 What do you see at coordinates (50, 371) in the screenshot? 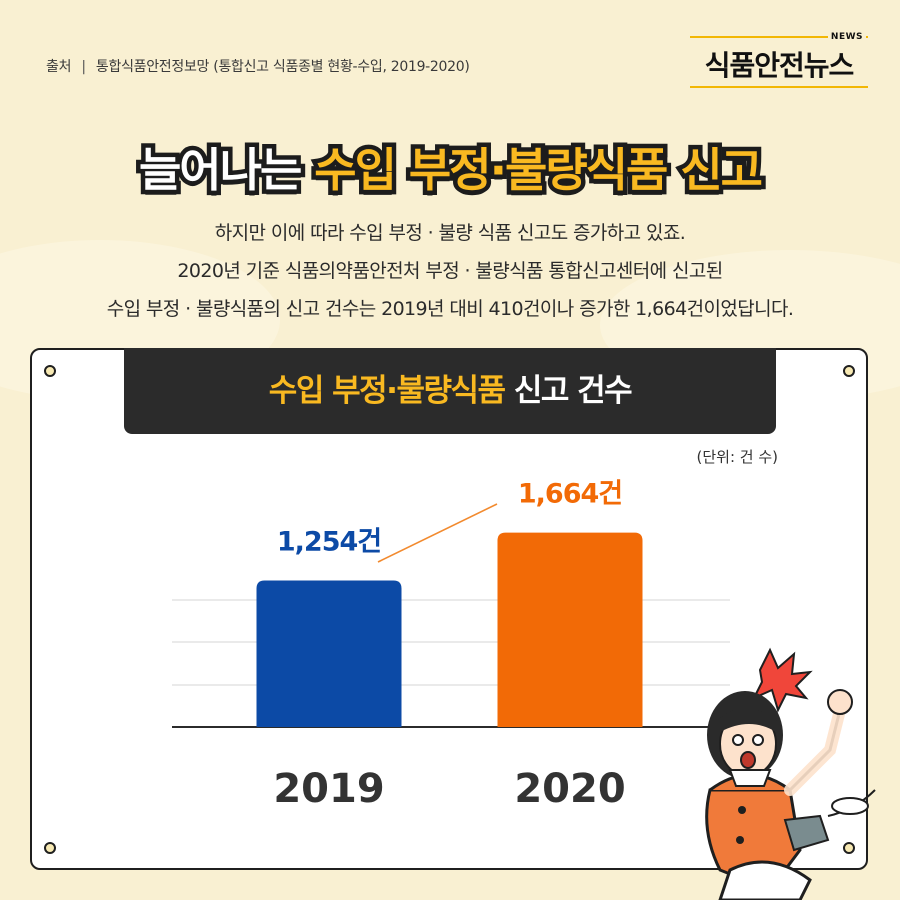
I see `board-pin-top-left` at bounding box center [50, 371].